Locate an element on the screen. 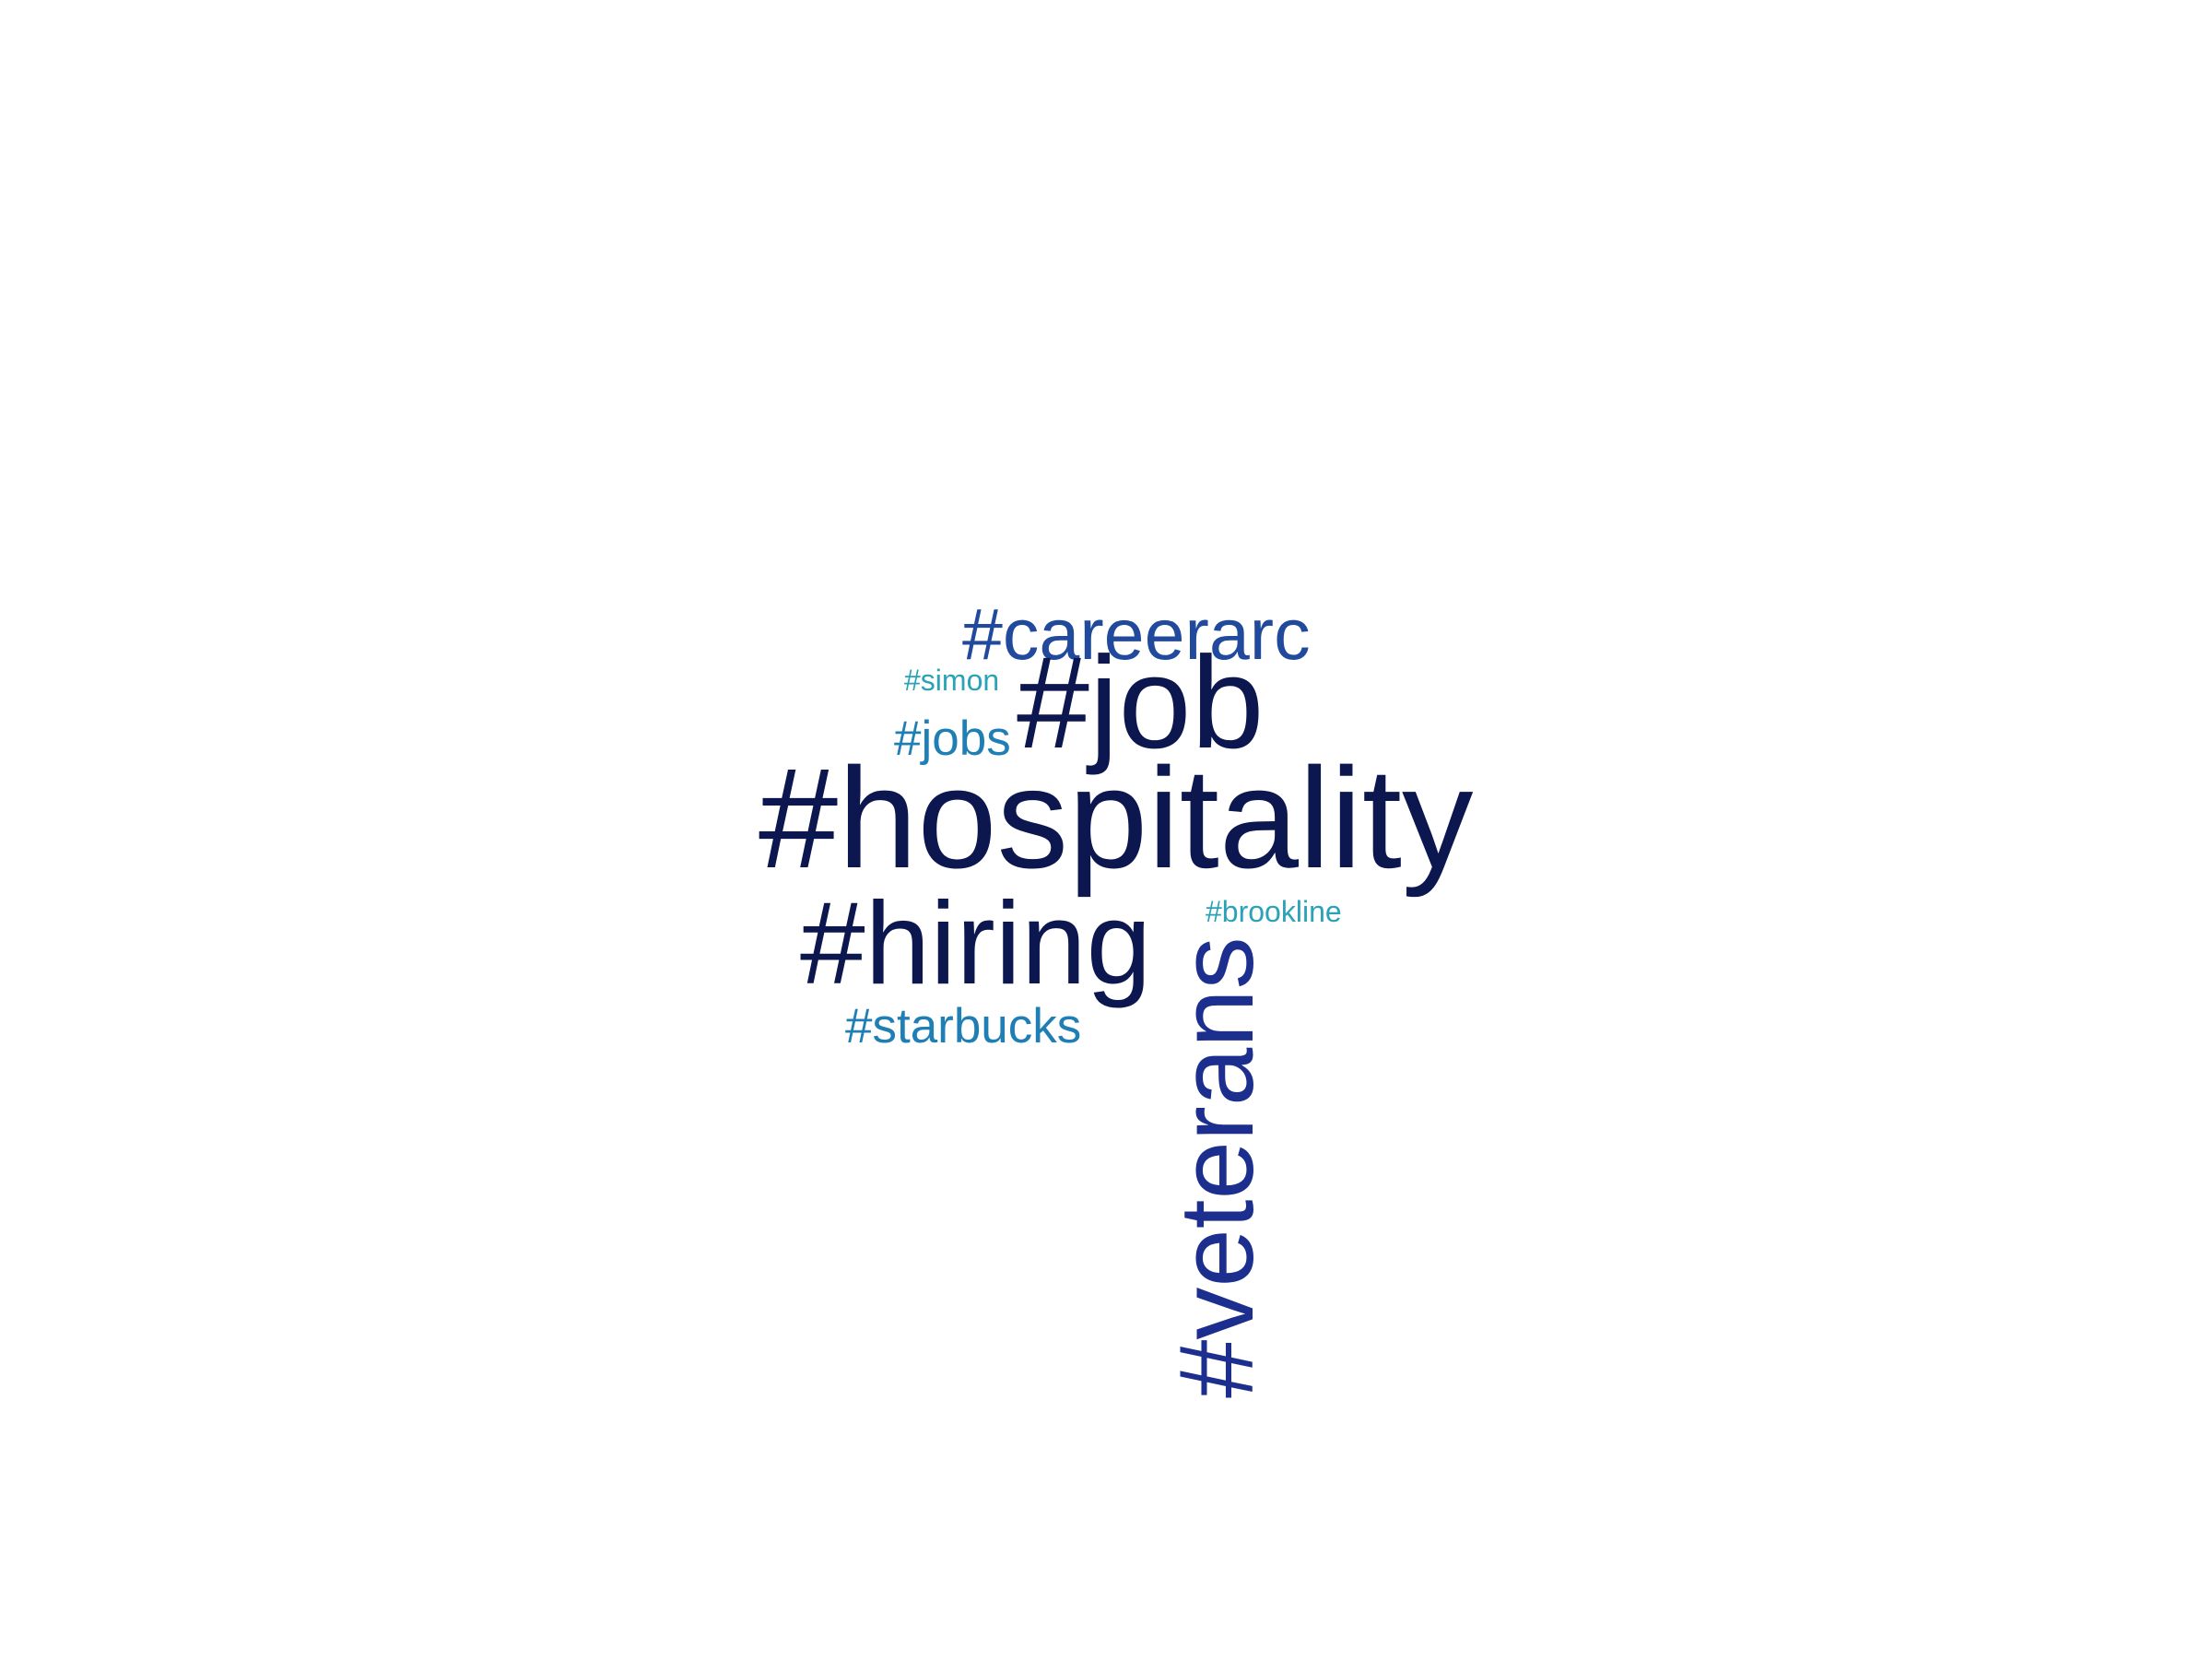  word-careerarc: #careerarc is located at coordinates (1136, 634).